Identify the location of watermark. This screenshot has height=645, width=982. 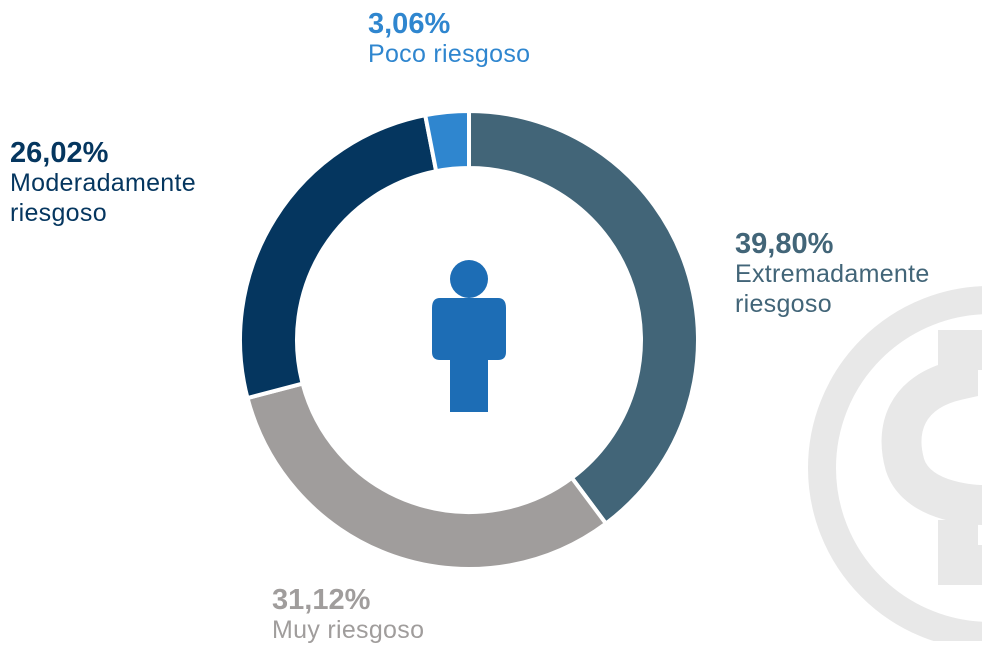
(895, 463).